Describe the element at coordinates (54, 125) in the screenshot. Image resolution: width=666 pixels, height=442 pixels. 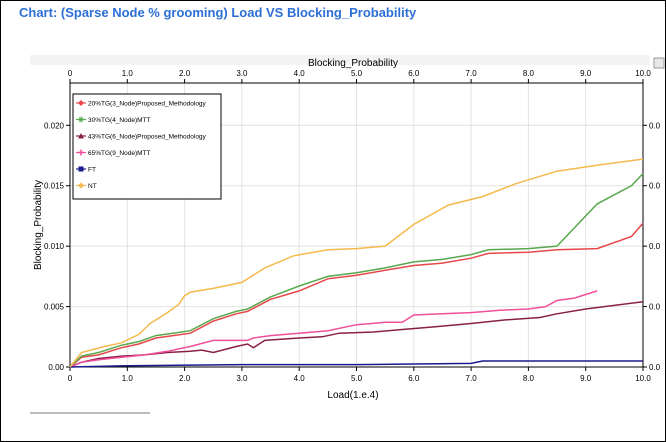
I see `y-tick-label: 0.020` at that location.